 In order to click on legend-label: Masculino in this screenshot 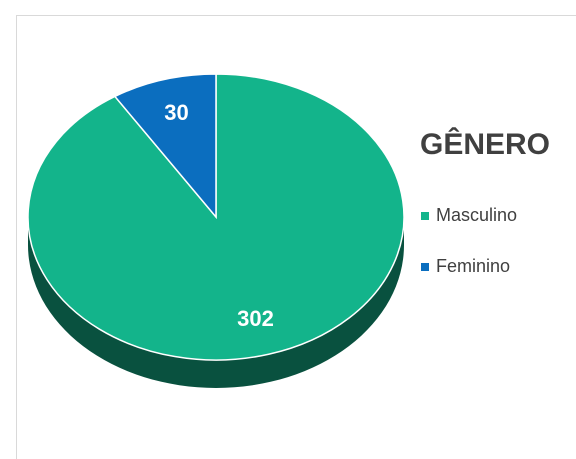, I will do `click(476, 215)`.